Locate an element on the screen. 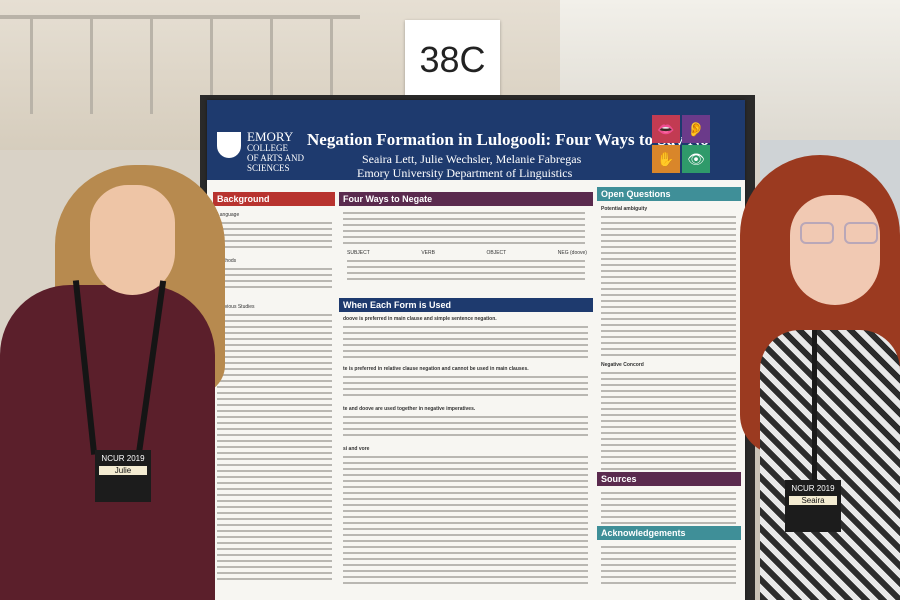 The height and width of the screenshot is (600, 900). section-when-used: When Each Form is Used is located at coordinates (466, 305).